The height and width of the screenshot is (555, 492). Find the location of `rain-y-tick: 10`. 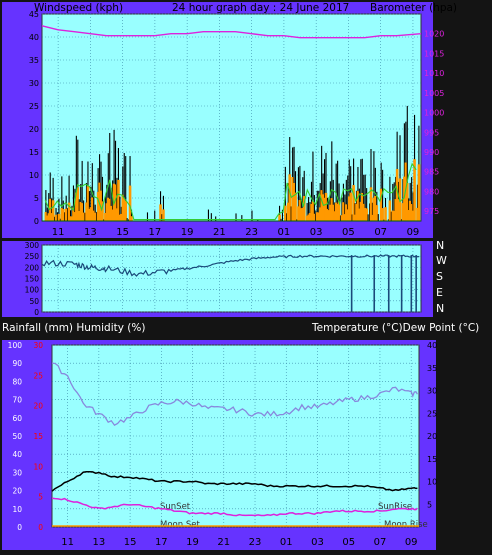

rain-y-tick: 10 is located at coordinates (38, 466).